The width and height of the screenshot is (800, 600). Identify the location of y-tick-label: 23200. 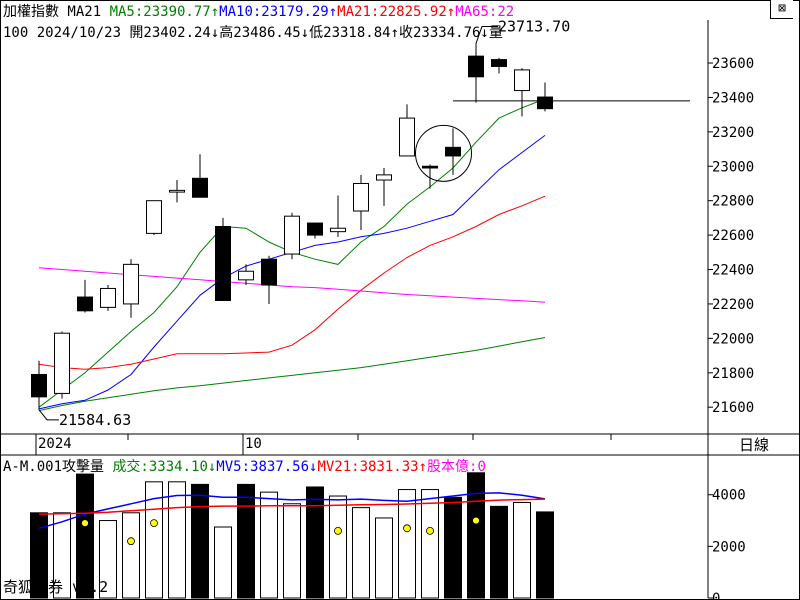
(733, 133).